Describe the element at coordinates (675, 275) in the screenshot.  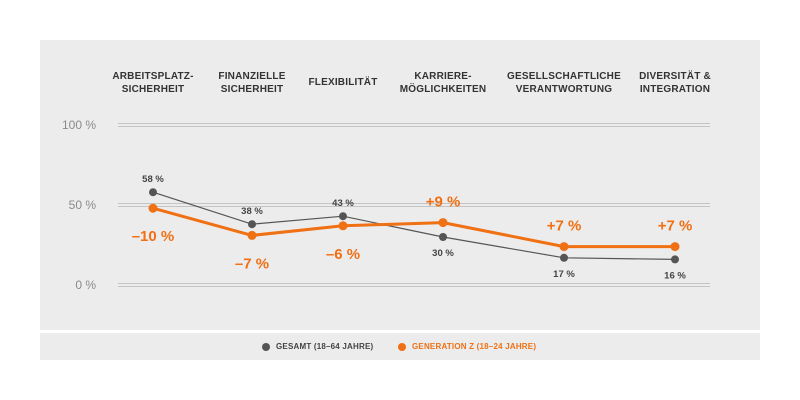
I see `data-label-gesamt: 16 %` at that location.